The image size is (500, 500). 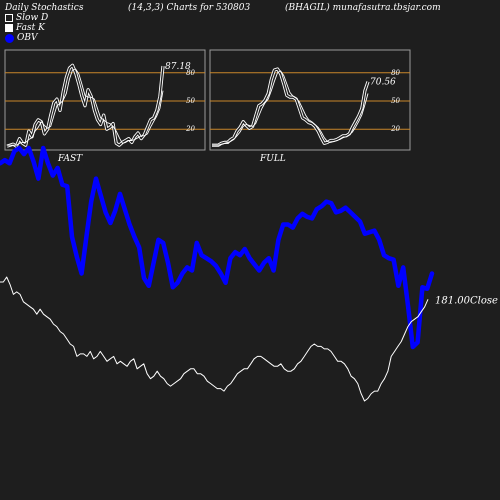 What do you see at coordinates (27, 38) in the screenshot?
I see `legend-obv-label: OBV` at bounding box center [27, 38].